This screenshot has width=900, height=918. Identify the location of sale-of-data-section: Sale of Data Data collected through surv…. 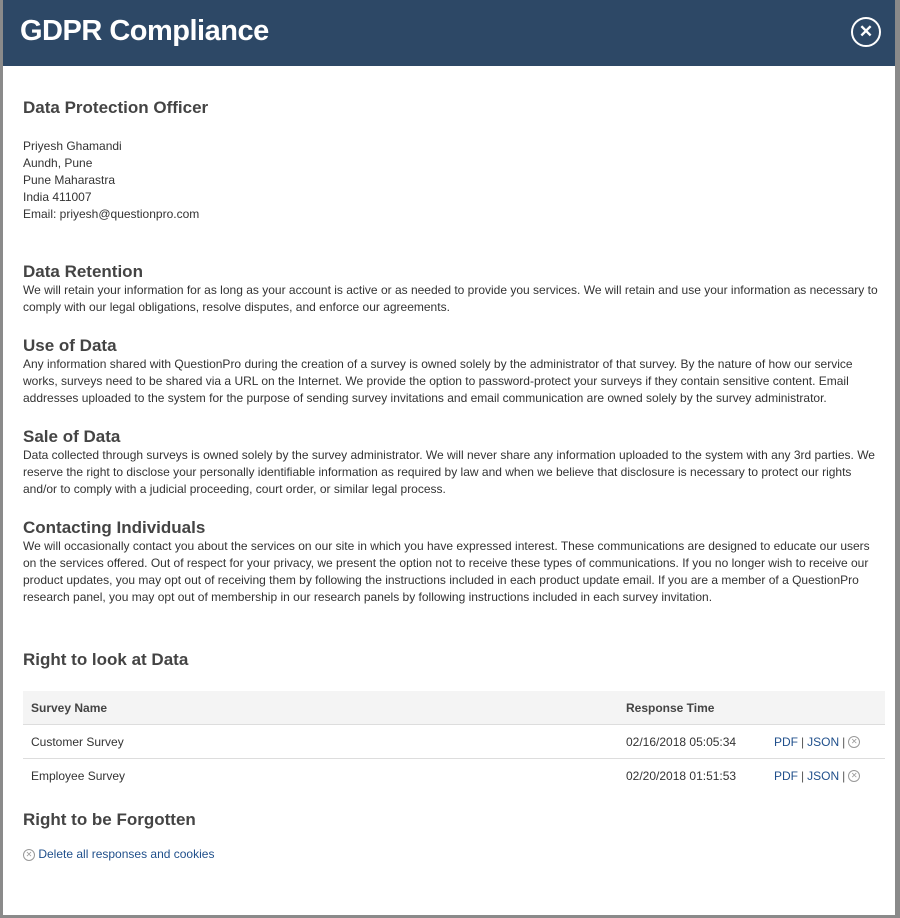
(454, 462).